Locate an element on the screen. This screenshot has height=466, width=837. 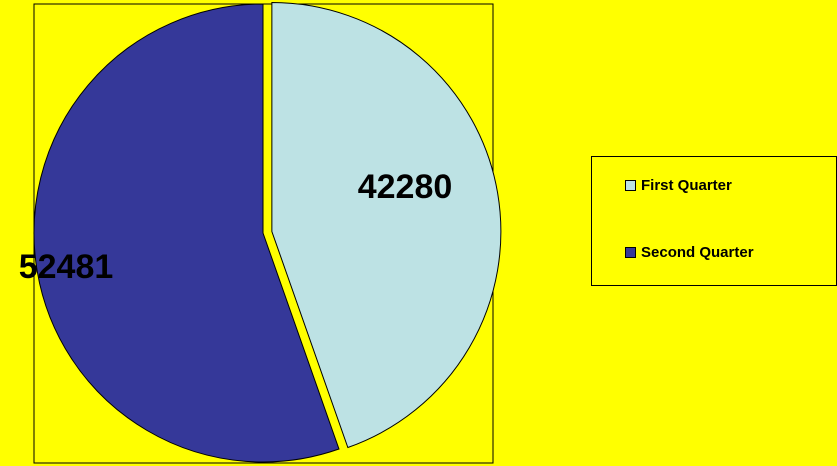
legend-label-first-quarter: First Quarter is located at coordinates (686, 185).